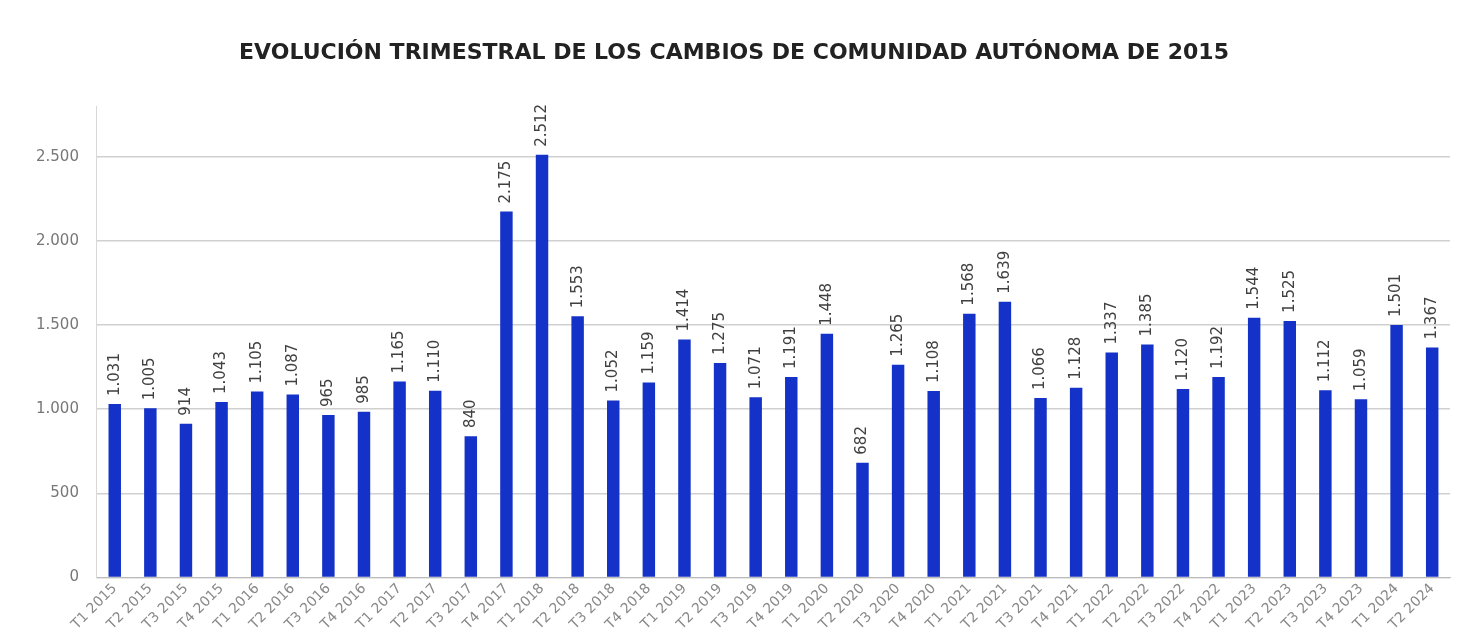 This screenshot has height=644, width=1478. What do you see at coordinates (683, 310) in the screenshot?
I see `data-label: 1.414` at bounding box center [683, 310].